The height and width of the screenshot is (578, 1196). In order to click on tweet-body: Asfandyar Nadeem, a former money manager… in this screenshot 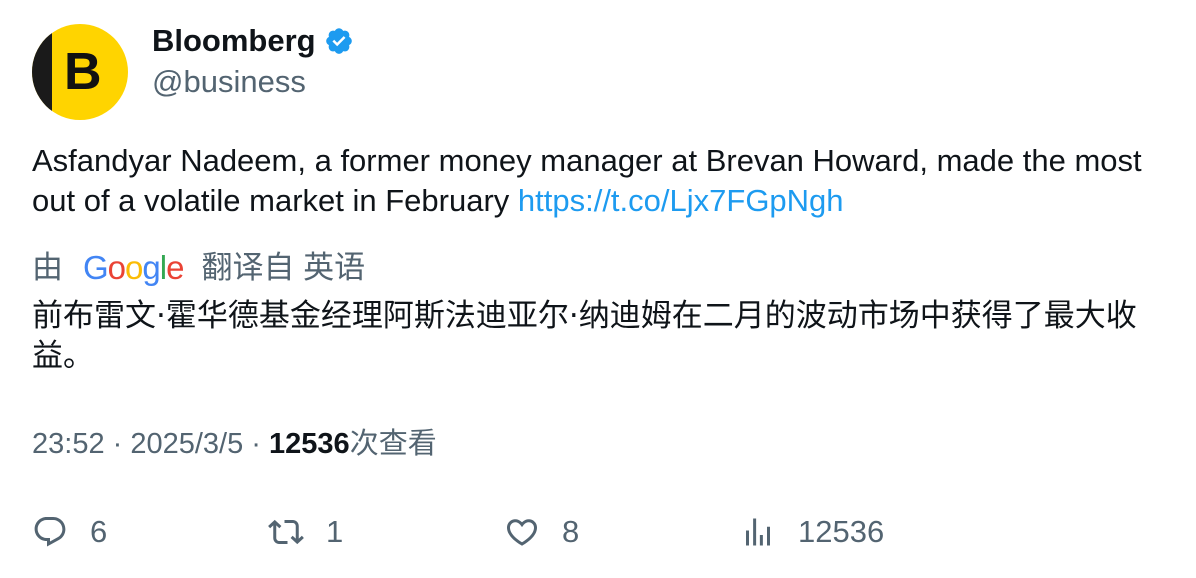, I will do `click(587, 180)`.